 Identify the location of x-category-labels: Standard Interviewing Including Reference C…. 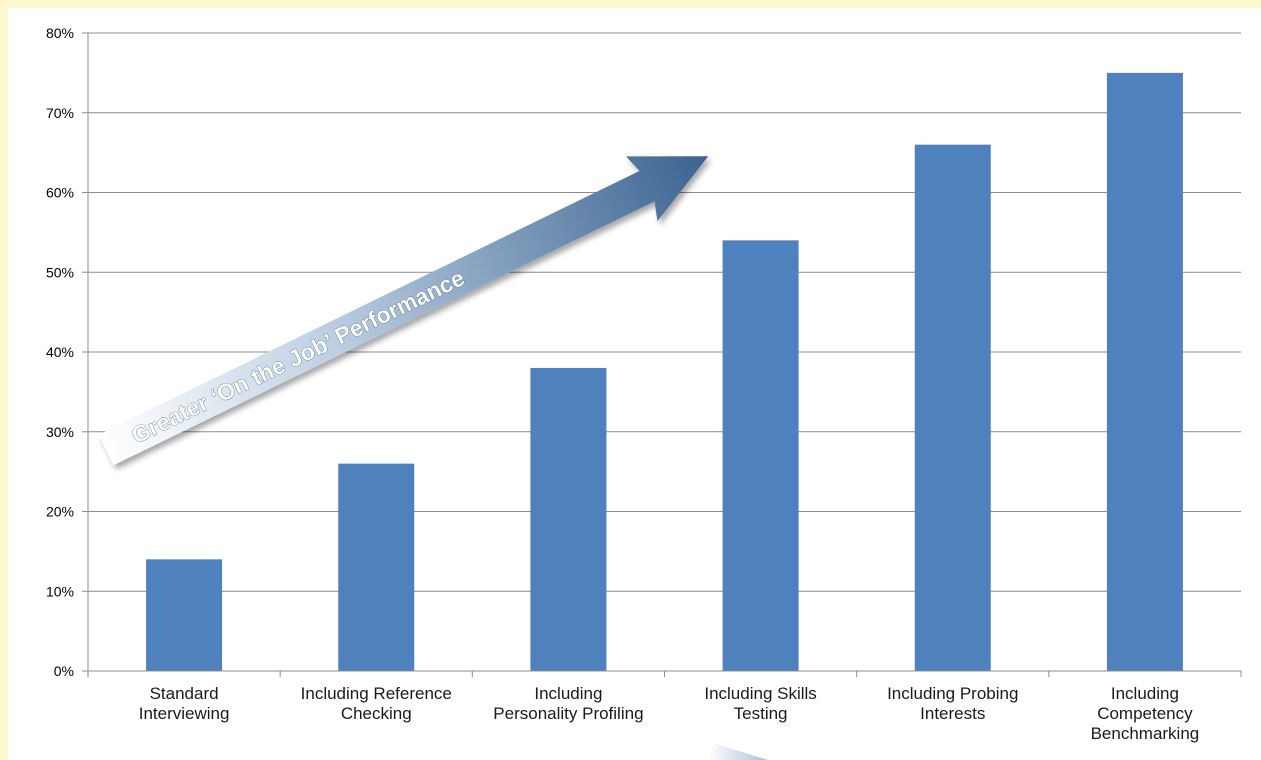
(669, 713).